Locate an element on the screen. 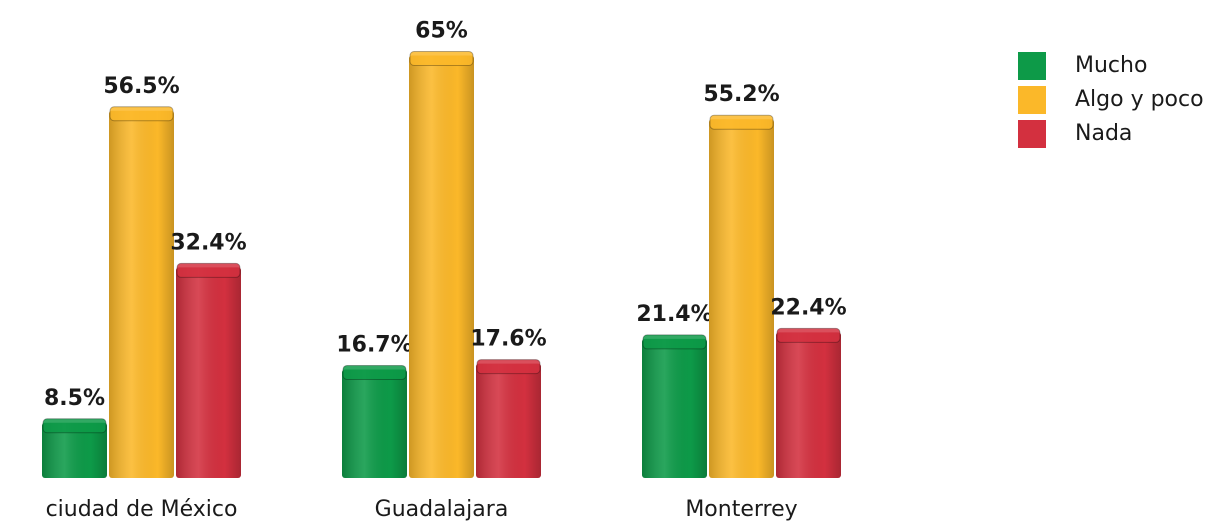 The image size is (1229, 528). value-label: 55.2% is located at coordinates (741, 94).